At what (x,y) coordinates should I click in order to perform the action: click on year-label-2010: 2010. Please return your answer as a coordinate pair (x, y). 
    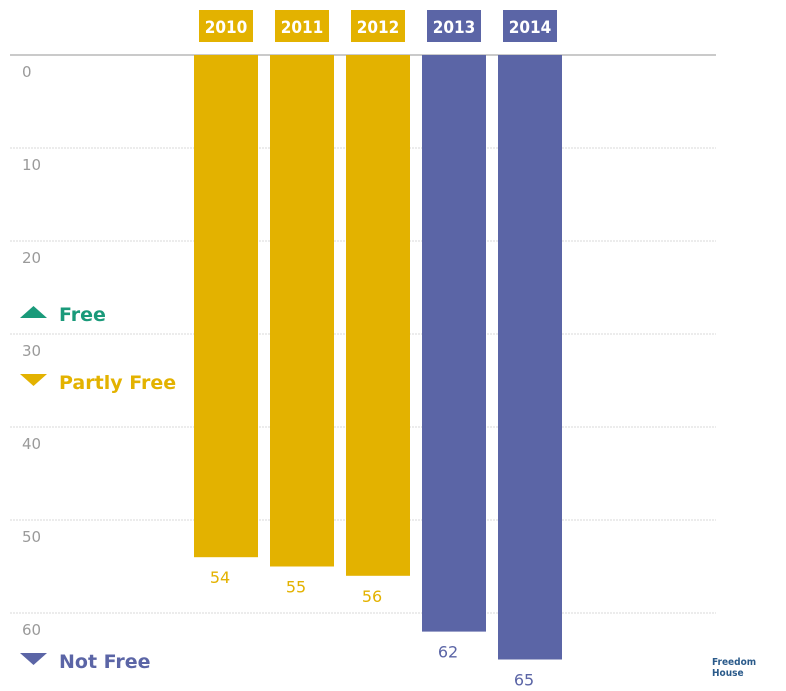
    Looking at the image, I should click on (226, 28).